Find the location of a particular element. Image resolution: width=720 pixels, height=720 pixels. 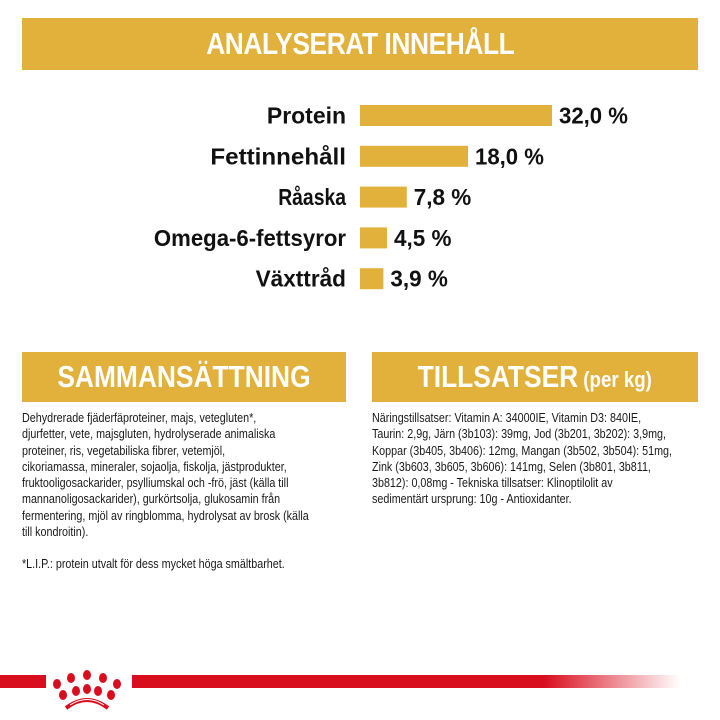

bar-råaska is located at coordinates (383, 197).